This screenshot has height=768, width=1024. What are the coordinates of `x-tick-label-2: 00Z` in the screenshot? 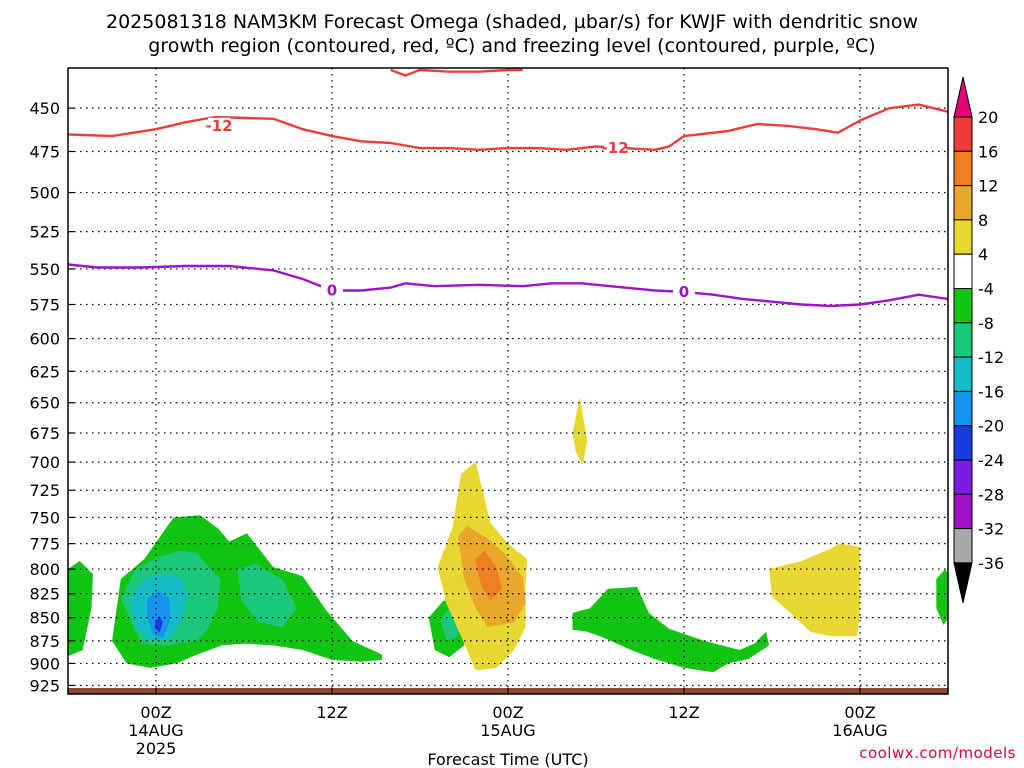 It's located at (507, 712).